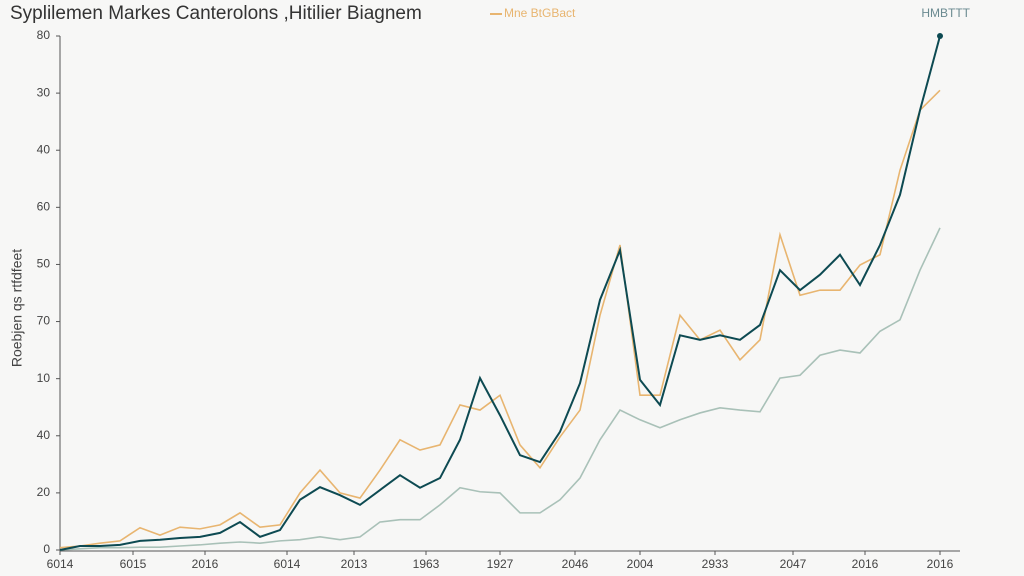 This screenshot has width=1024, height=576. What do you see at coordinates (540, 13) in the screenshot?
I see `legend-label: Mne BtGBact` at bounding box center [540, 13].